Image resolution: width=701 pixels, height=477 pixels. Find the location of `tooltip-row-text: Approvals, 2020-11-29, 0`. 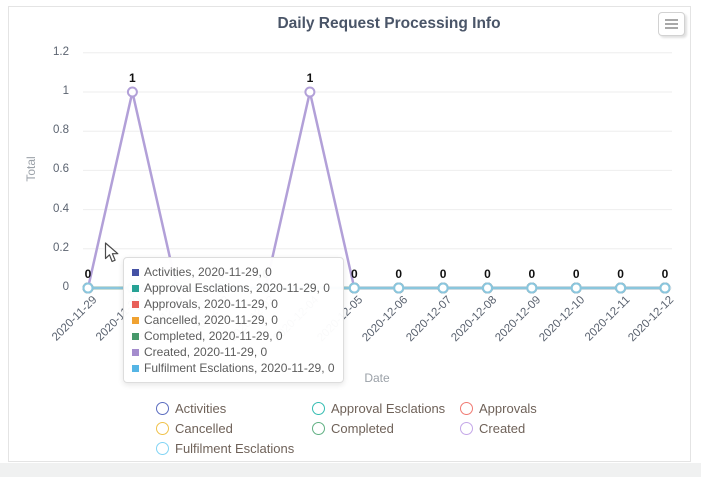

tooltip-row-text: Approvals, 2020-11-29, 0 is located at coordinates (211, 304).